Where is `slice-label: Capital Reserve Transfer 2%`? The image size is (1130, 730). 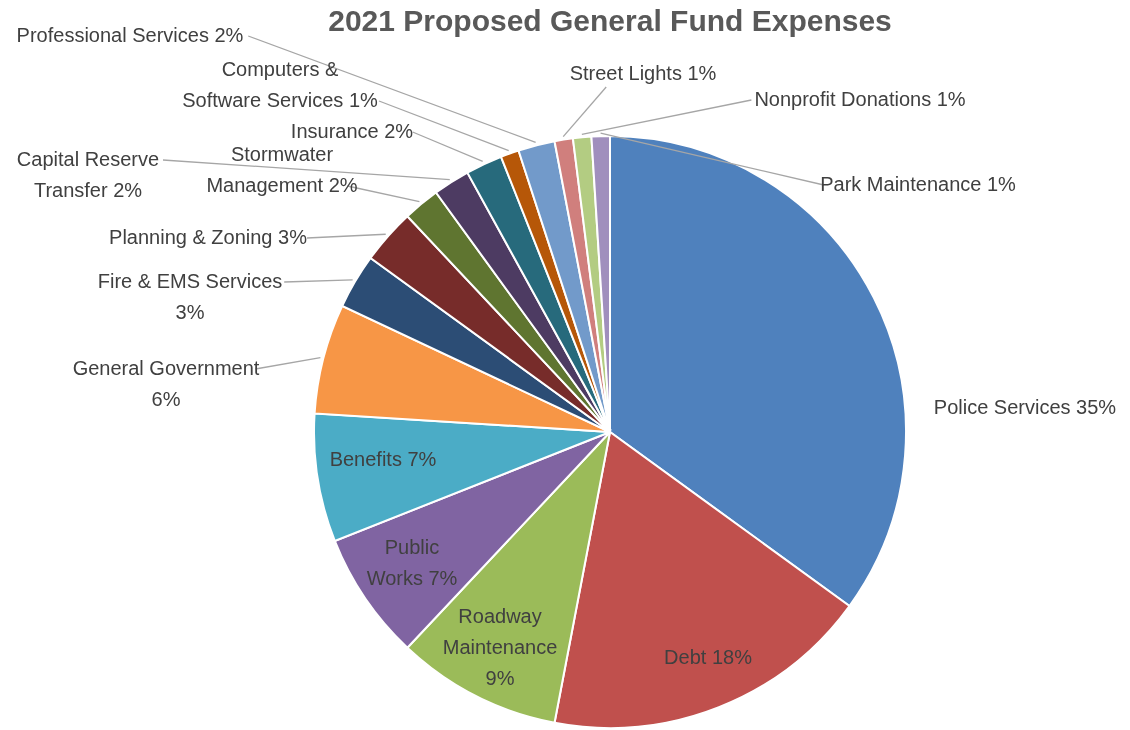
slice-label: Capital Reserve Transfer 2% is located at coordinates (88, 174).